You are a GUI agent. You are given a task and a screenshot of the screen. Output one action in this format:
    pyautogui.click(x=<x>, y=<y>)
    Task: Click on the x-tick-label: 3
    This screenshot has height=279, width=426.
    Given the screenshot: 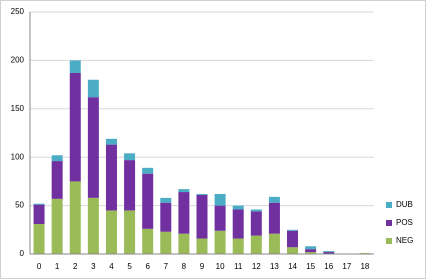 What is the action you would take?
    pyautogui.click(x=93, y=266)
    